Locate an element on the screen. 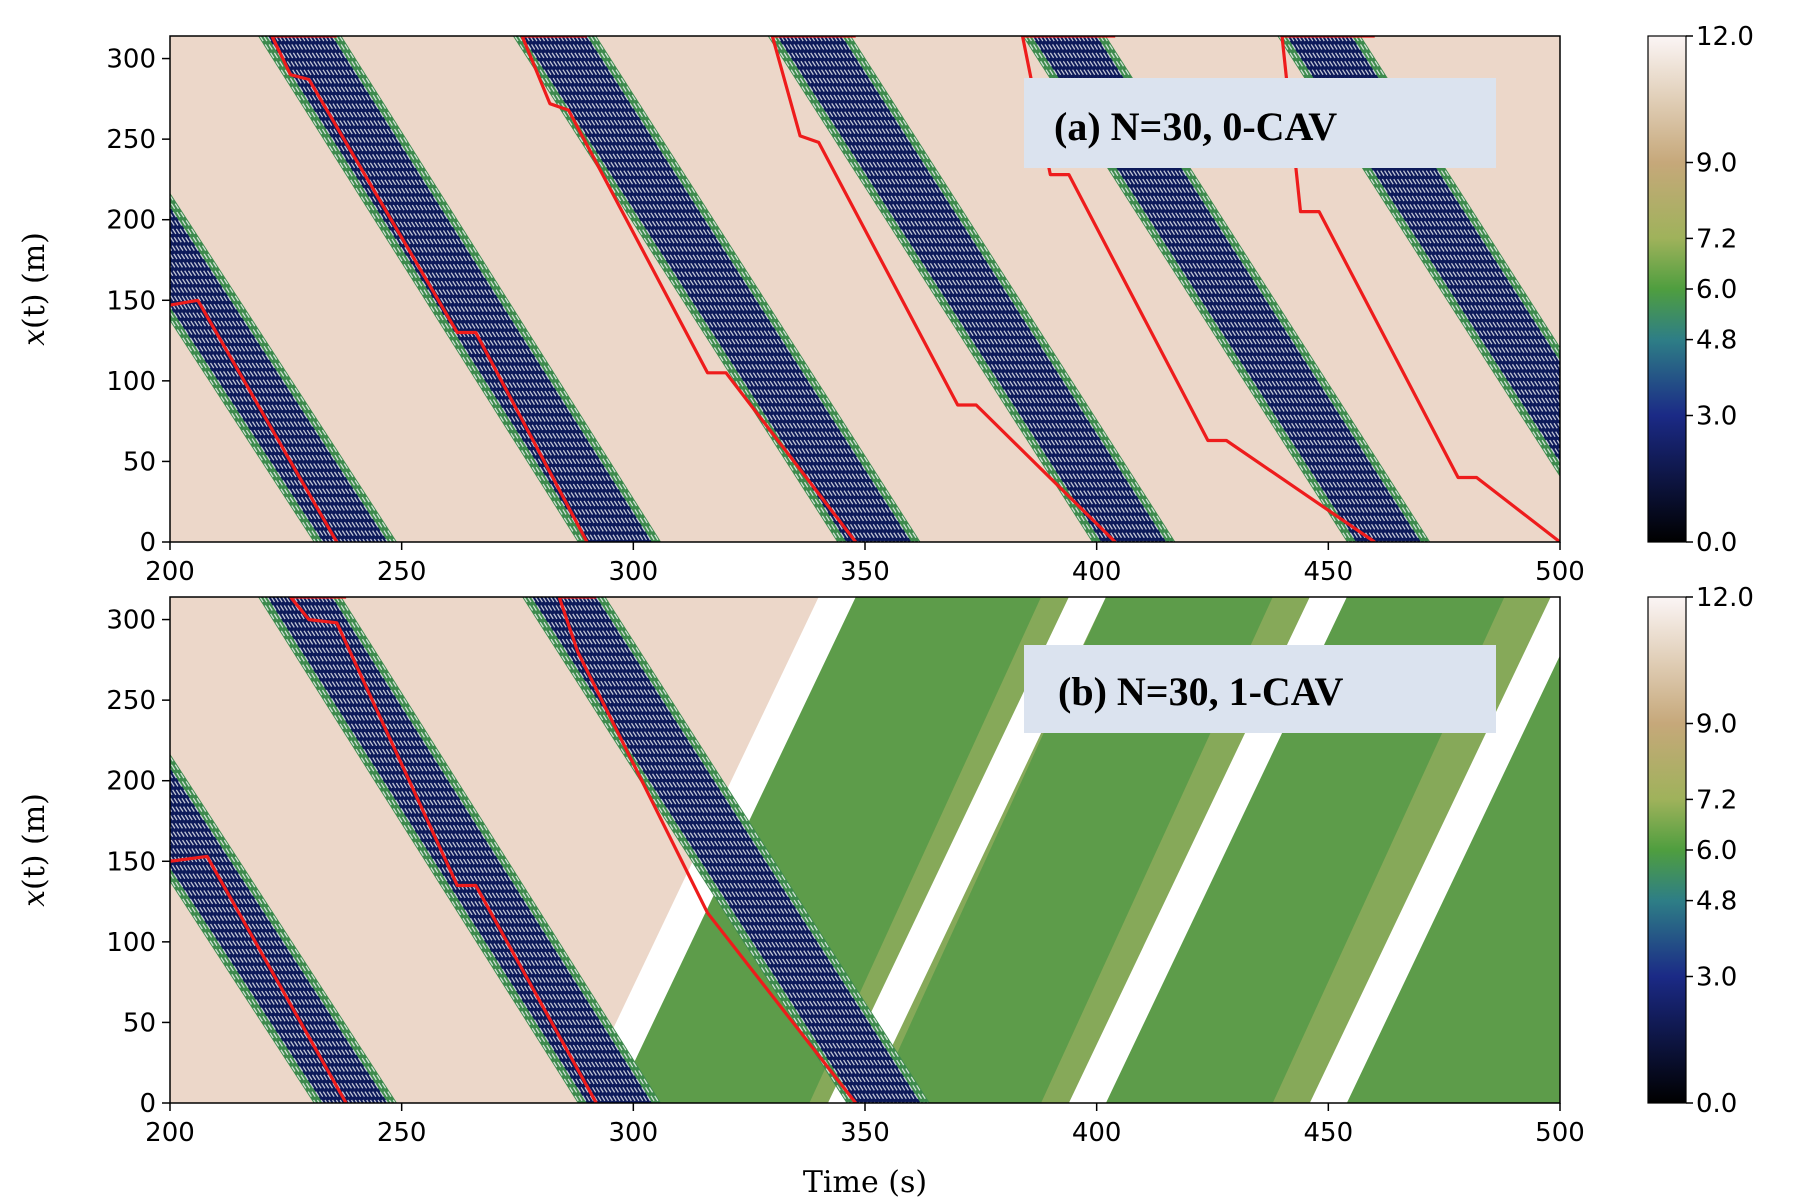 This screenshot has height=1200, width=1796. panel-a-ylabel: x(t) (m) is located at coordinates (34, 289).